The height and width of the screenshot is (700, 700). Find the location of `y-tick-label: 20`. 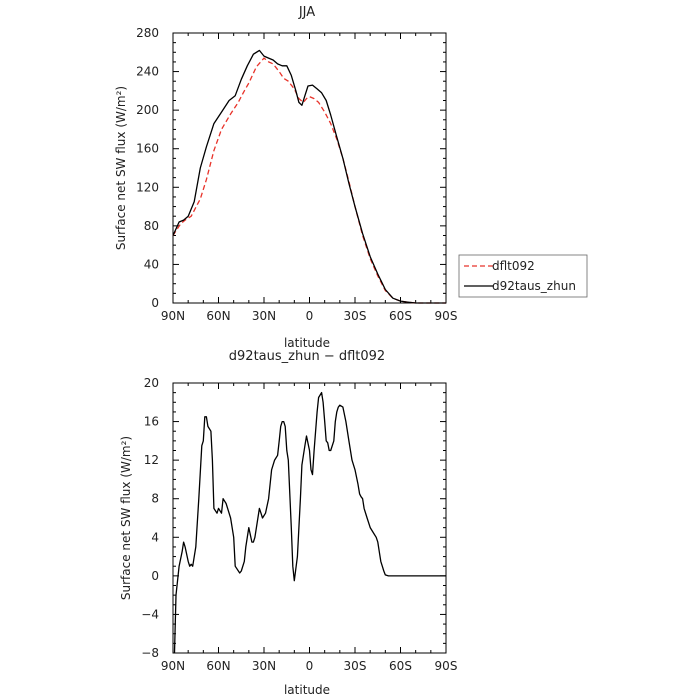

y-tick-label: 20 is located at coordinates (151, 383).